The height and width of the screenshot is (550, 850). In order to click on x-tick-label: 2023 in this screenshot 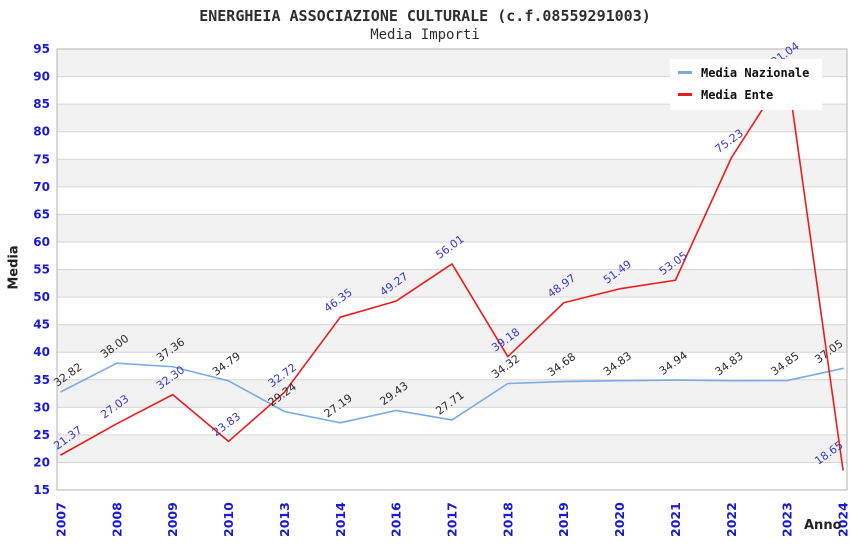, I will do `click(787, 519)`.